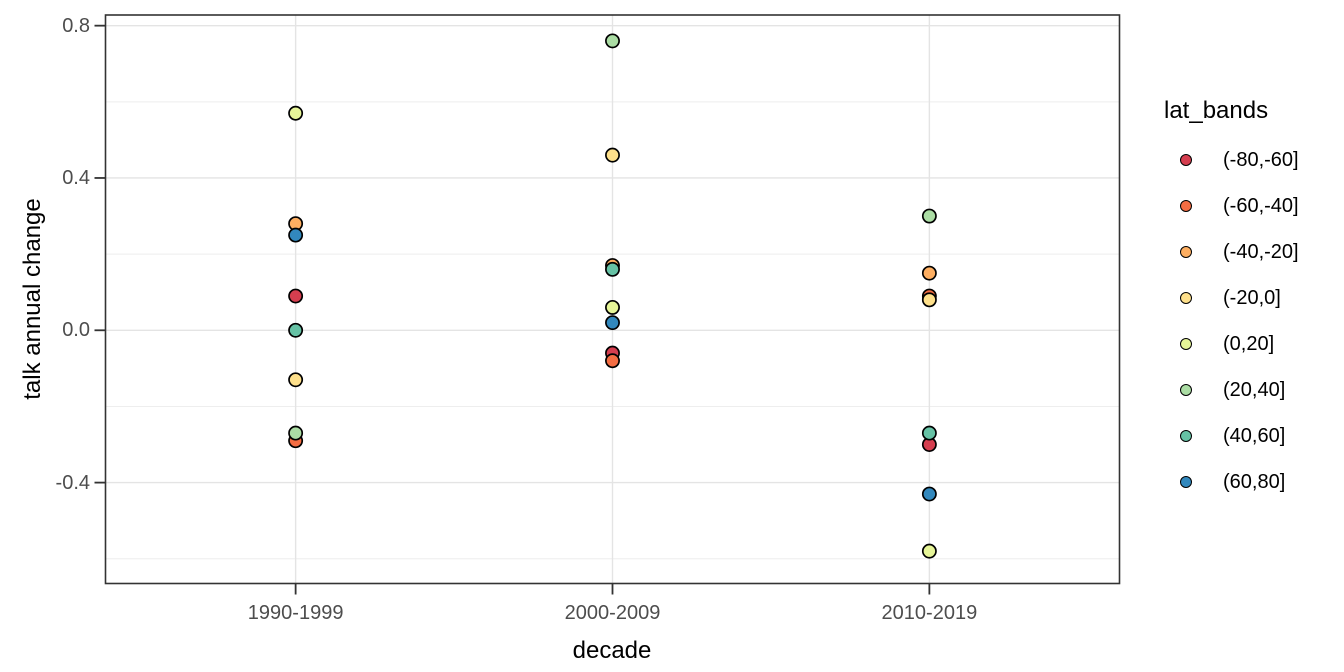  What do you see at coordinates (1222, 298) in the screenshot?
I see `legend-entry: (-20,0]` at bounding box center [1222, 298].